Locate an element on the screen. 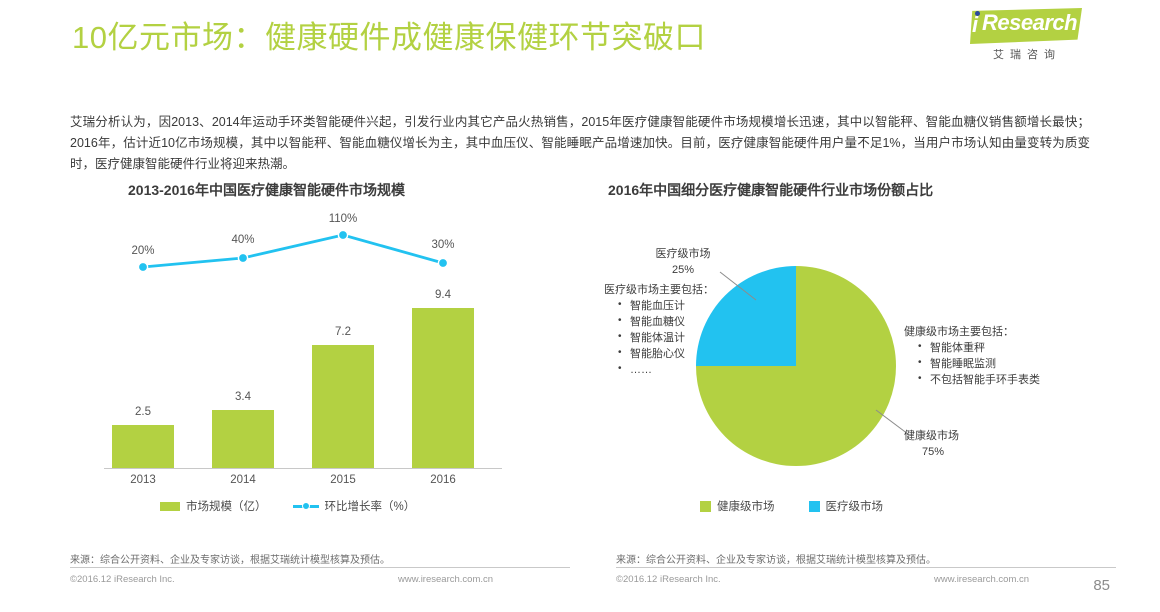  left-footer-rule is located at coordinates (320, 567).